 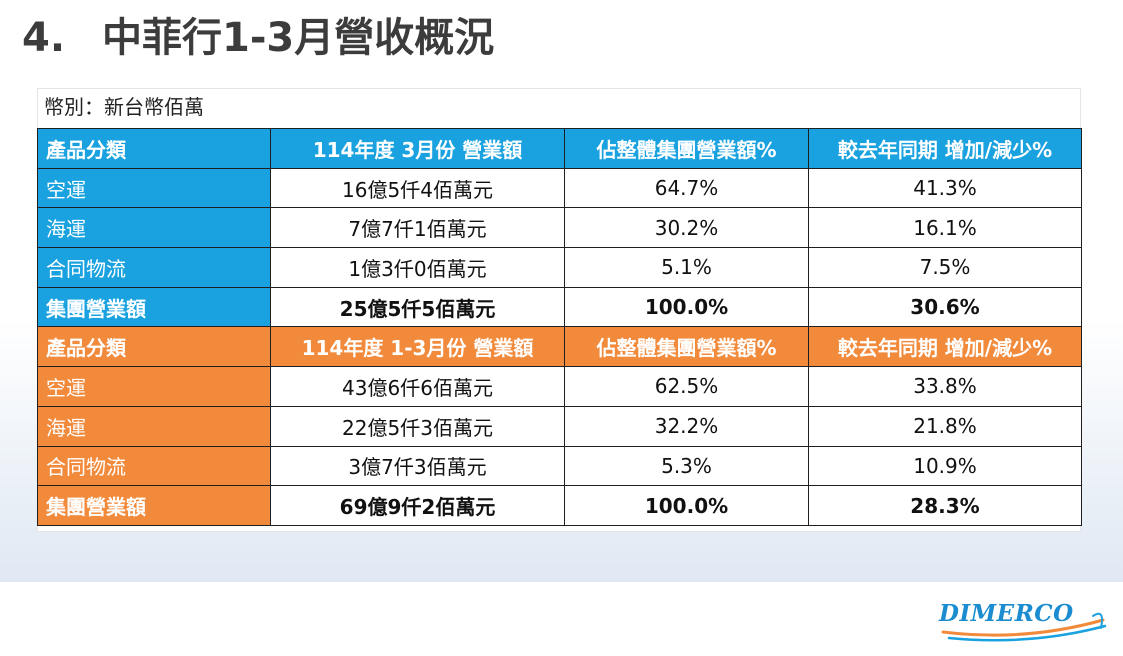 I want to click on total-revenue: 69億9仟2佰萬元, so click(x=417, y=505).